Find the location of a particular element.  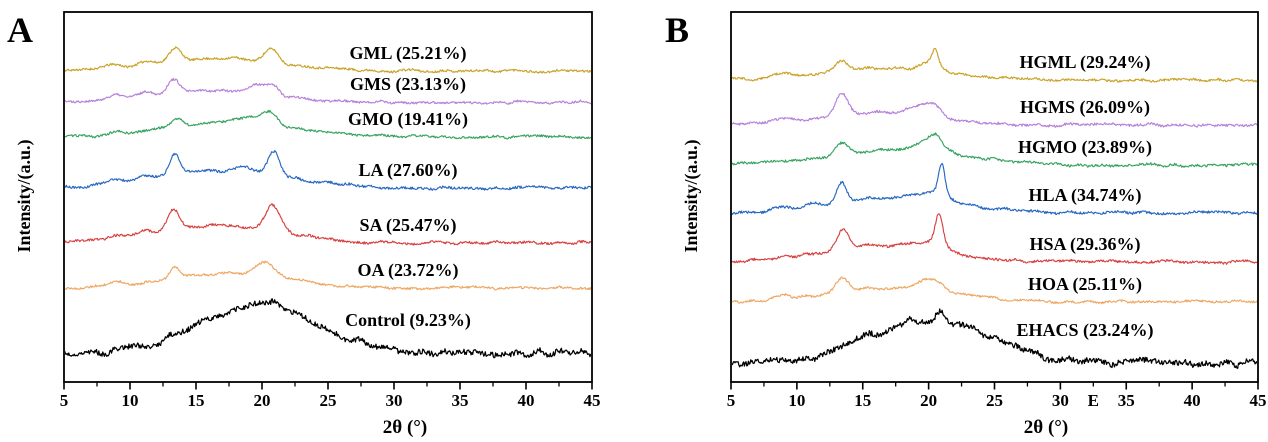

series-label-gml: GML (25.21%) is located at coordinates (408, 53).